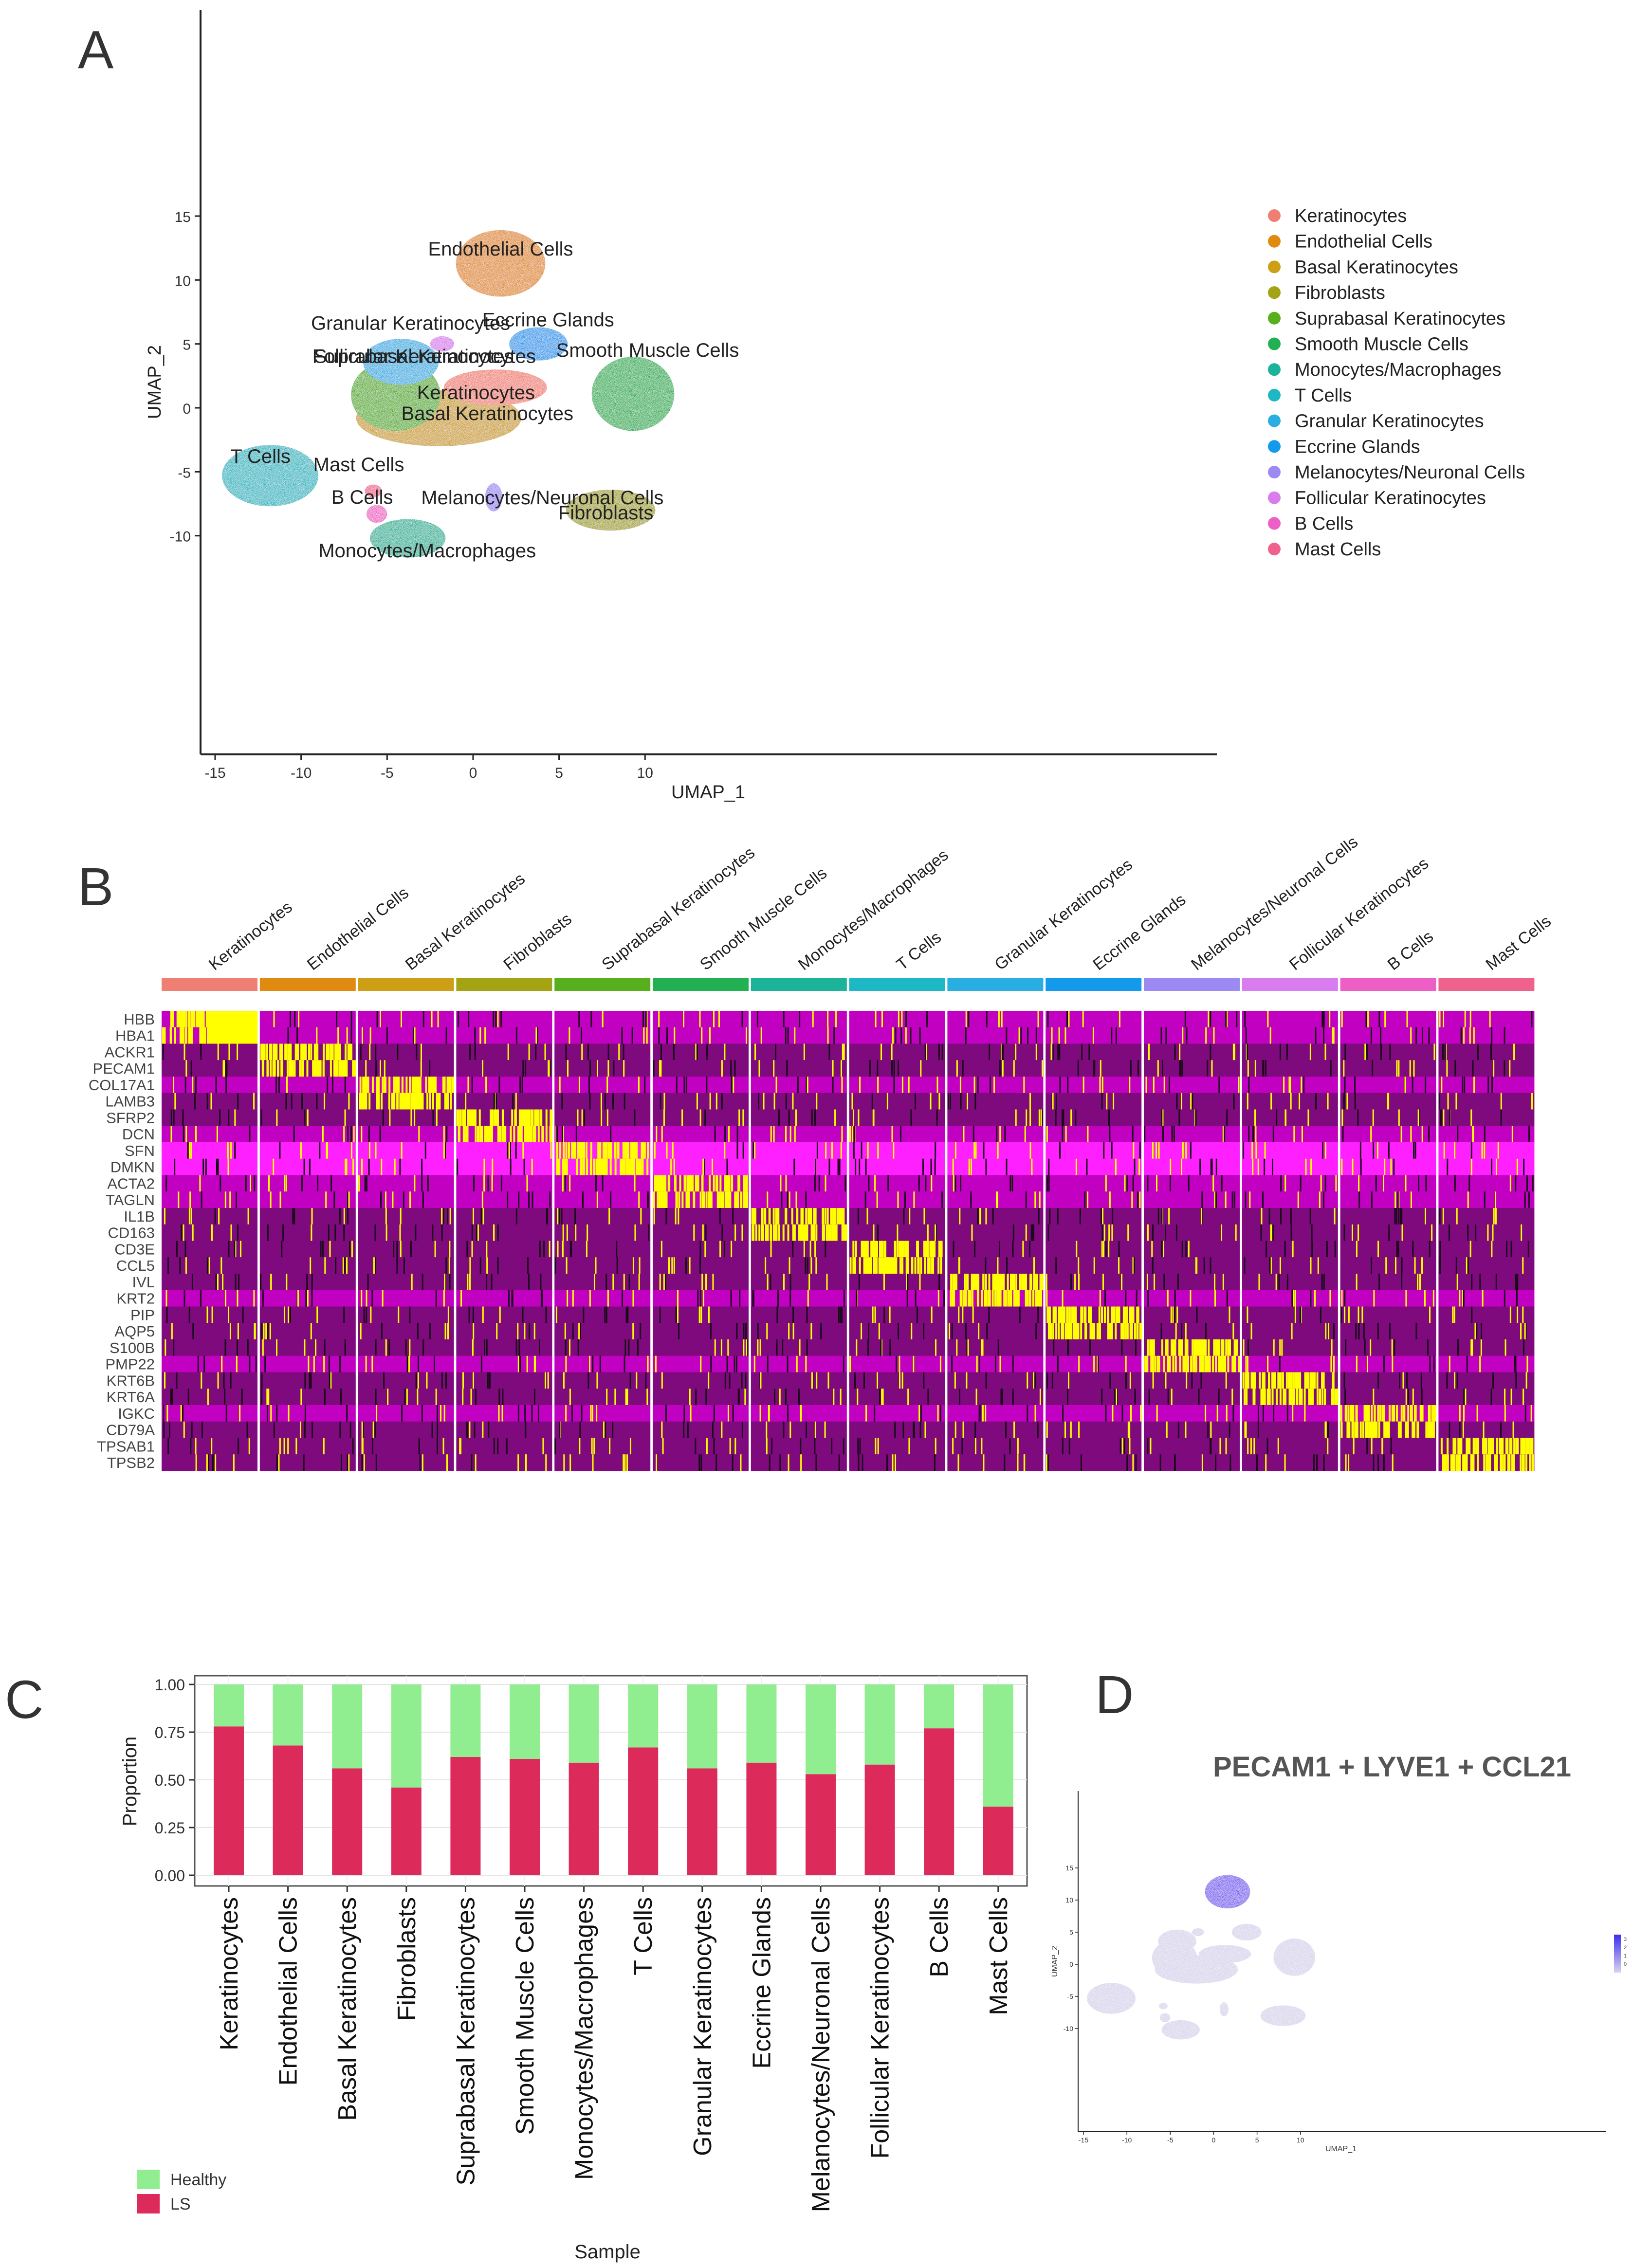 Image resolution: width=1633 pixels, height=2268 pixels. Describe the element at coordinates (1338, 549) in the screenshot. I see `legend-label-mast-cells: Mast Cells` at that location.